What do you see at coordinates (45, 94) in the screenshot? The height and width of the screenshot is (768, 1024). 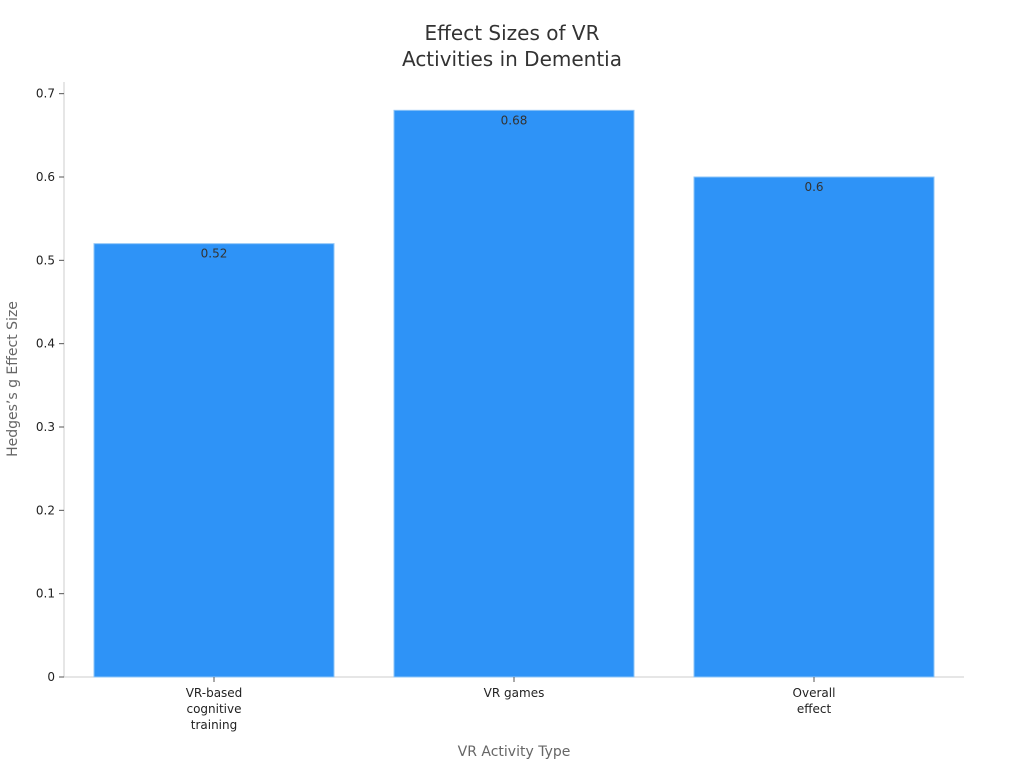 I see `y-tick-label: 0.7` at bounding box center [45, 94].